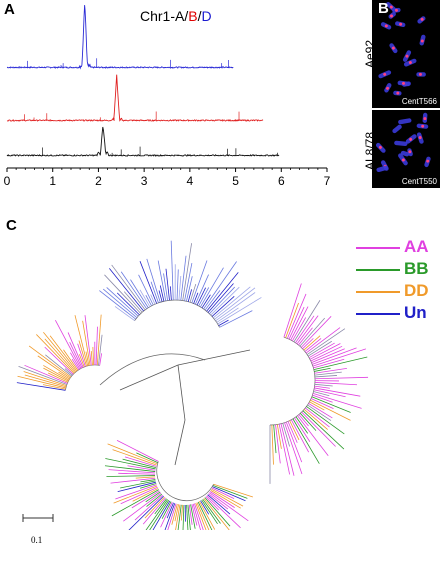  I want to click on x-tick-label: 1, so click(52, 181).